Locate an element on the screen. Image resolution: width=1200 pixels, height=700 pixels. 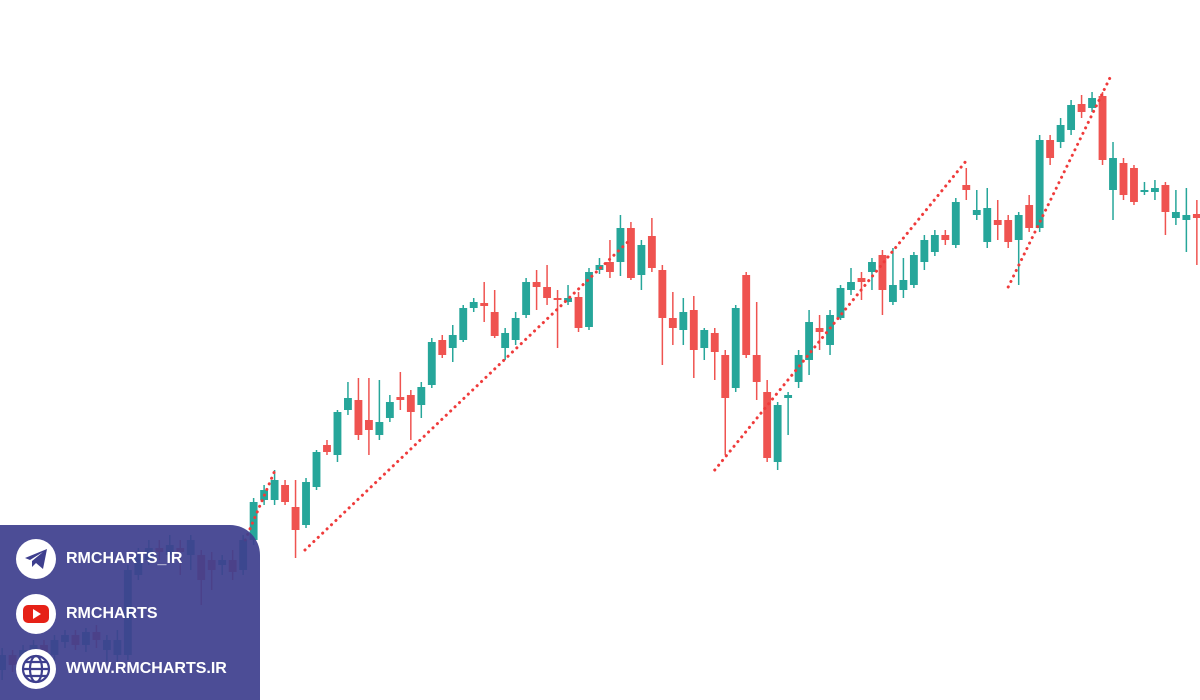
panel-background is located at coordinates (130, 612).